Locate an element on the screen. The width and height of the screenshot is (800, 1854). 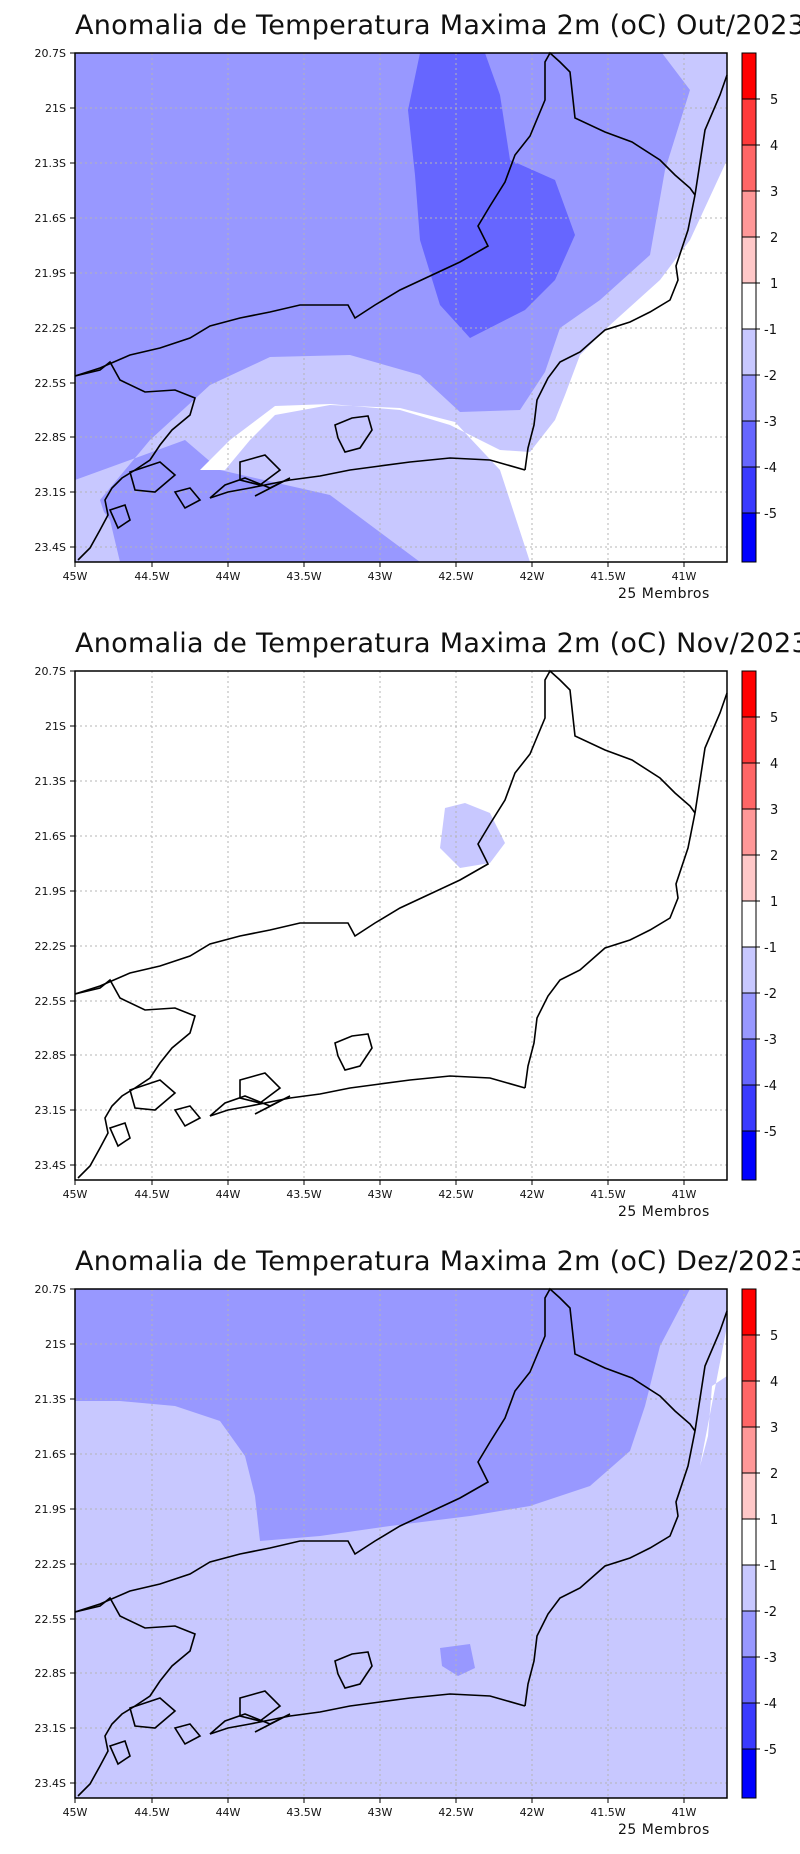
lon-label: 41.5W is located at coordinates (607, 1812).